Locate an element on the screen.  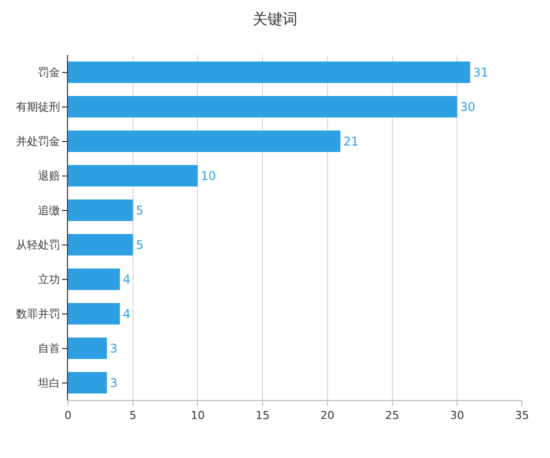
chart-title: 关键词 is located at coordinates (275, 19).